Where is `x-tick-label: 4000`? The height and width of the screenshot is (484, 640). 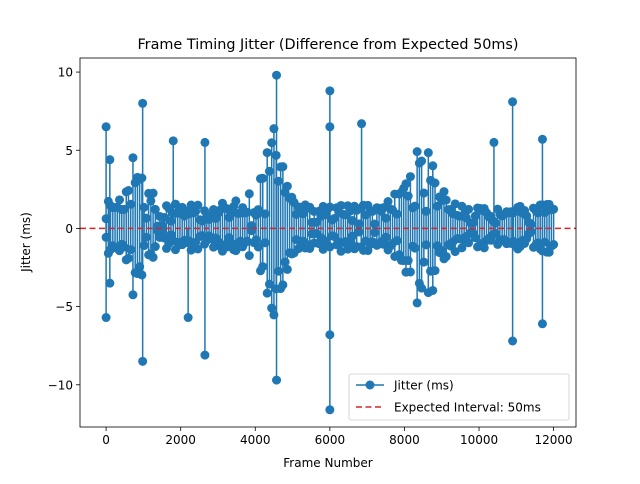 x-tick-label: 4000 is located at coordinates (255, 440).